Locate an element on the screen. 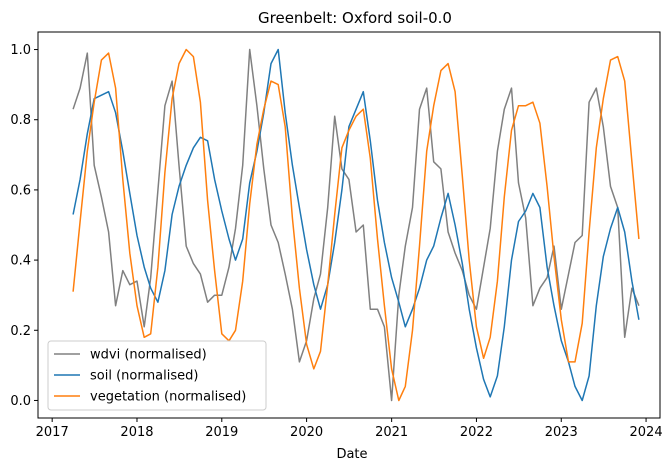  legend-box is located at coordinates (157, 375).